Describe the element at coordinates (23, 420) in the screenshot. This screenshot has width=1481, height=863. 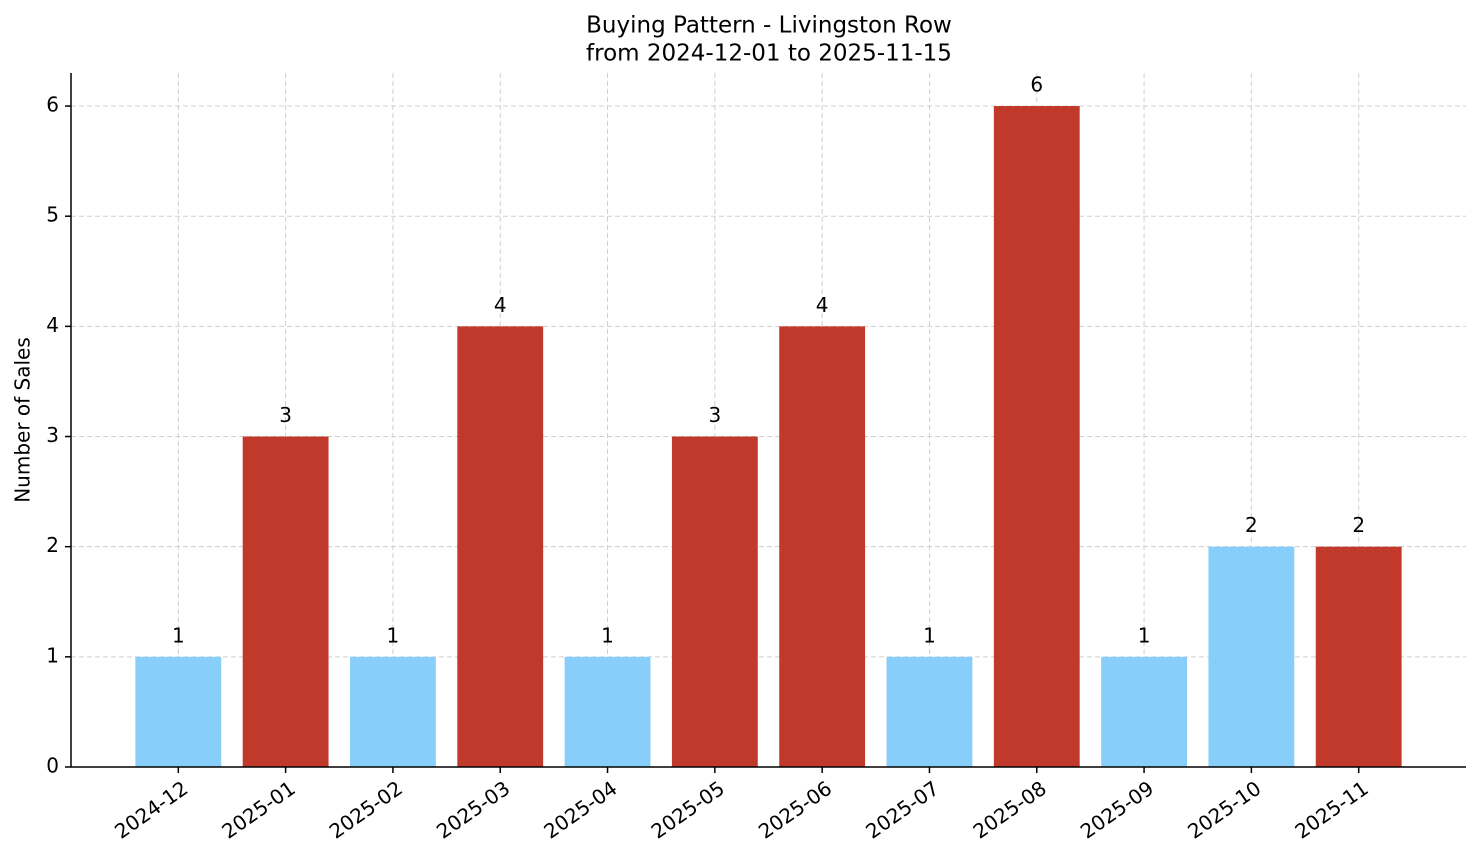
I see `y-axis-label: Number of Sales` at that location.